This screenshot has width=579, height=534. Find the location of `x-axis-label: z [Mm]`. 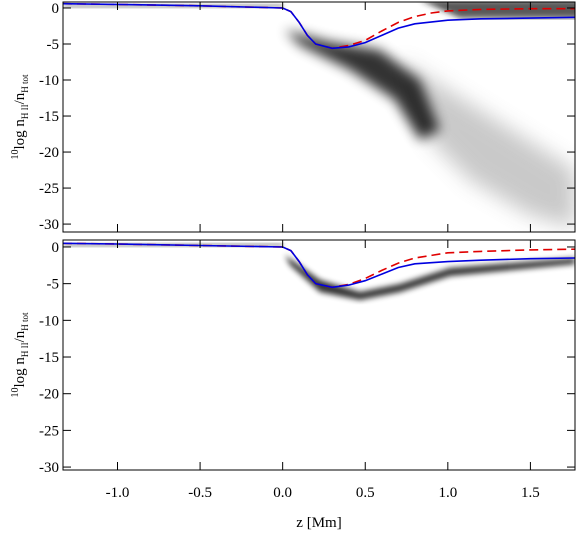

x-axis-label: z [Mm] is located at coordinates (318, 523).